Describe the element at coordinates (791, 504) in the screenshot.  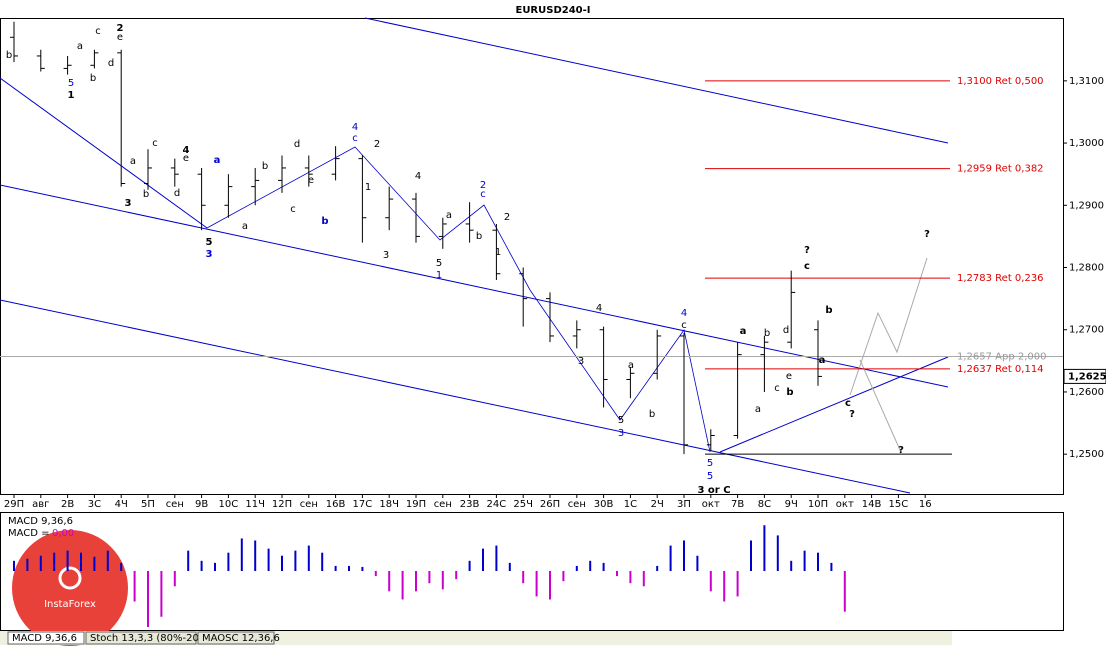
I see `x-tick-label: 9Ч` at that location.